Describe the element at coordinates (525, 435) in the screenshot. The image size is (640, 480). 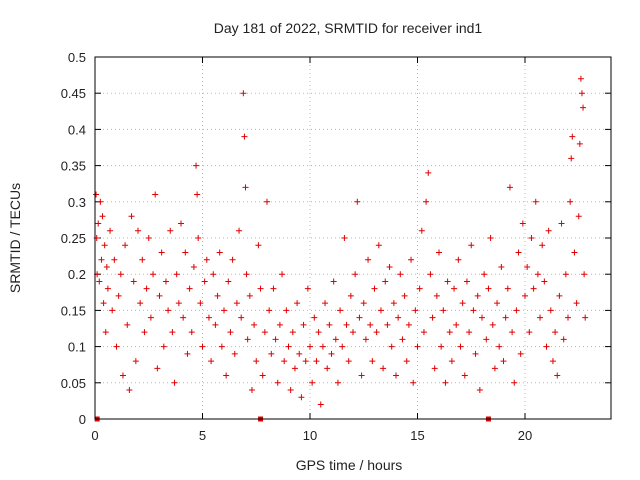
I see `x-tick-label: 20` at that location.